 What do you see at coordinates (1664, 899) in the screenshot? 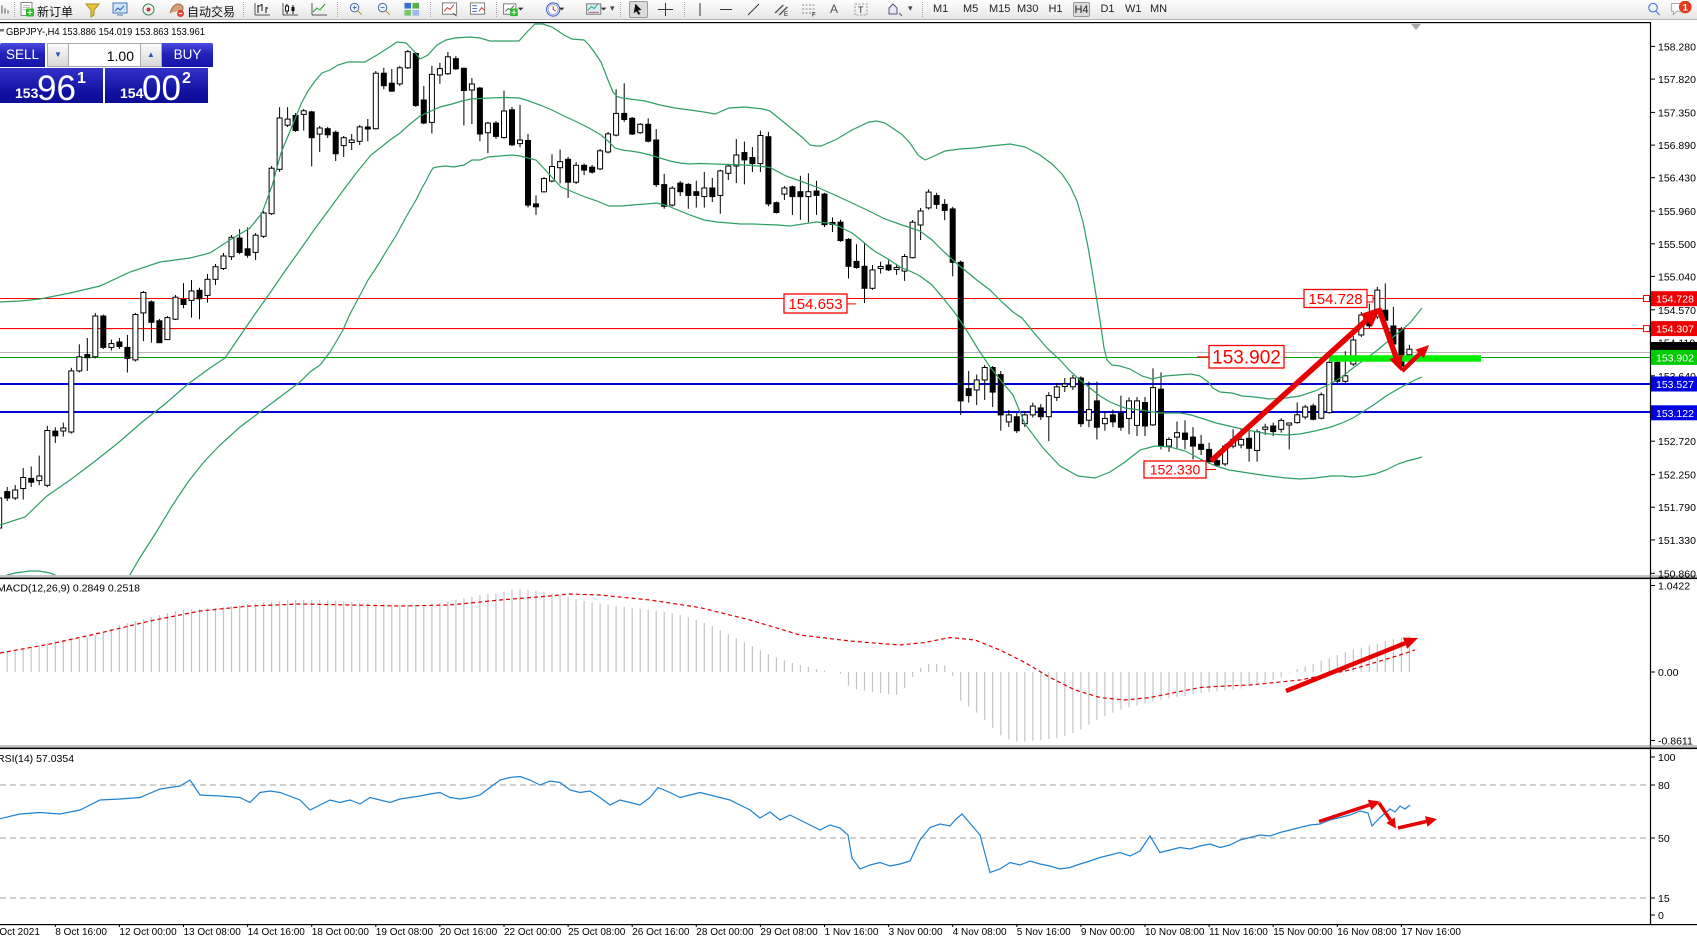
I see `svg-text: 15` at bounding box center [1664, 899].